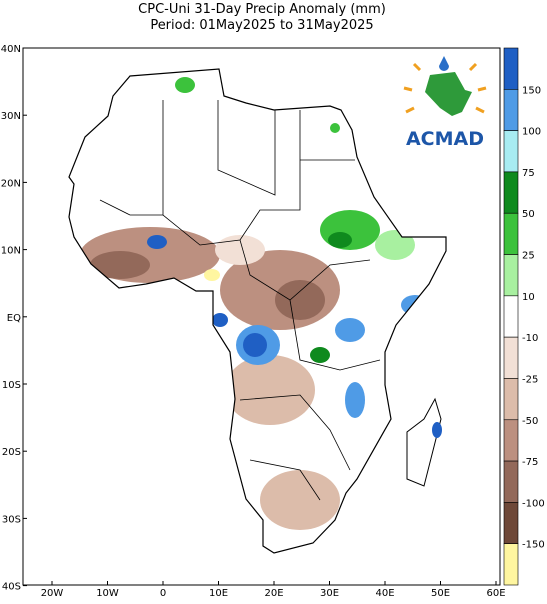 The width and height of the screenshot is (547, 604). What do you see at coordinates (11, 519) in the screenshot?
I see `lat-label: 30S` at bounding box center [11, 519].